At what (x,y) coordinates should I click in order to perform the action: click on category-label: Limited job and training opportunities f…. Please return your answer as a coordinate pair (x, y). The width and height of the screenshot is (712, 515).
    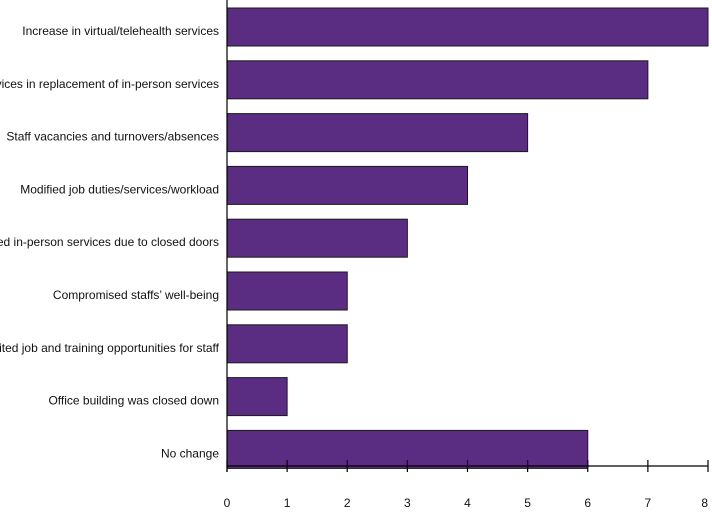
    Looking at the image, I should click on (110, 348).